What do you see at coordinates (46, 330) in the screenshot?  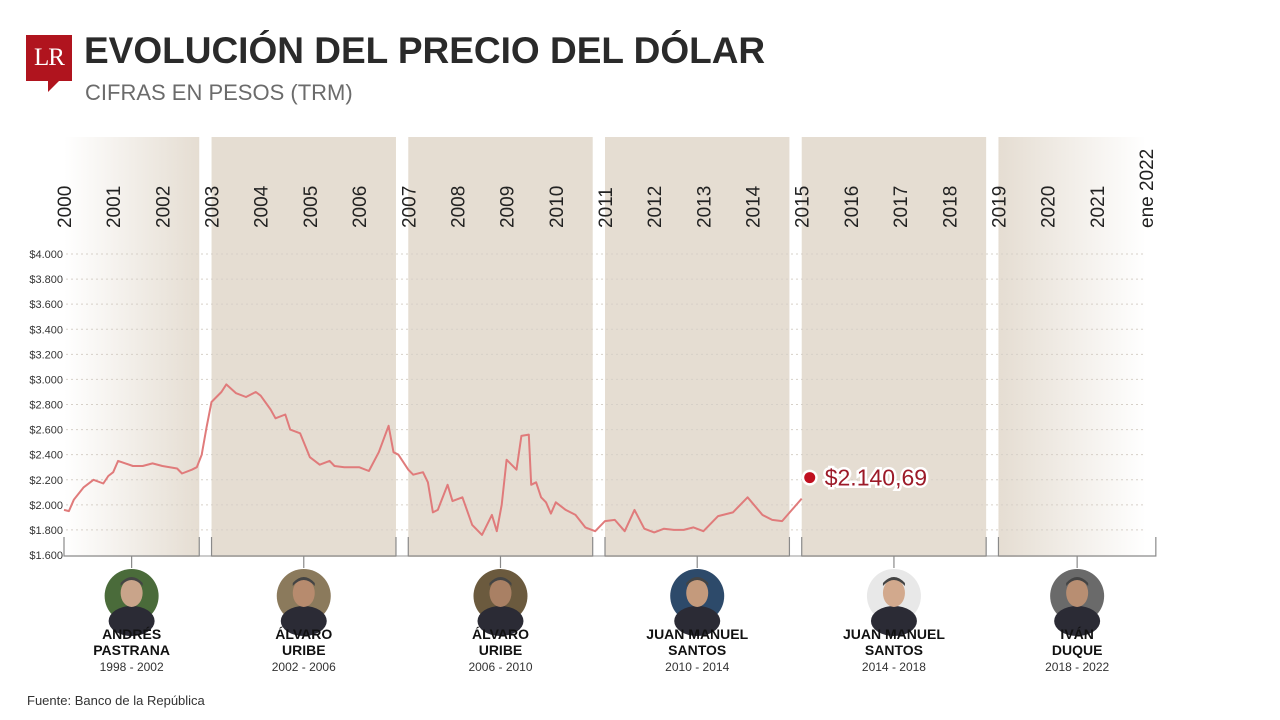 I see `y-tick-label: $3.400` at bounding box center [46, 330].